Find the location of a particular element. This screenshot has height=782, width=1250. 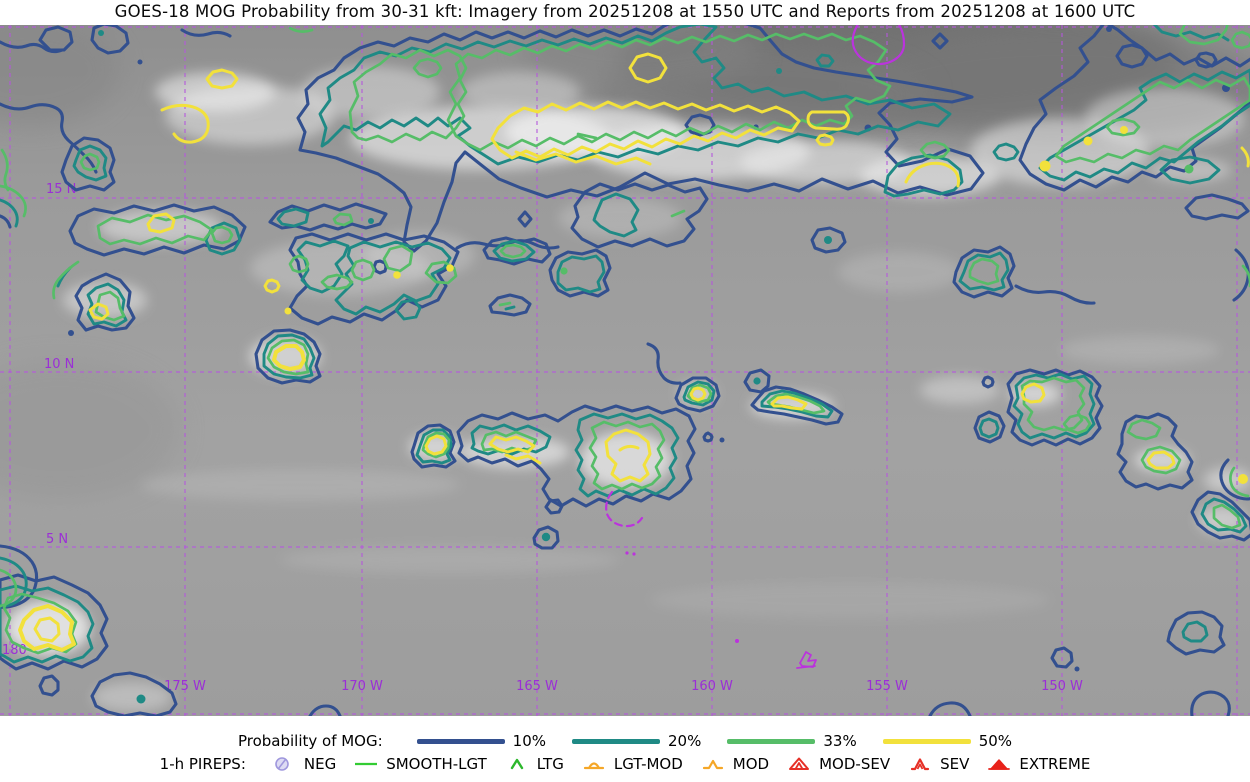

pirep-neg: NEG is located at coordinates (304, 764).